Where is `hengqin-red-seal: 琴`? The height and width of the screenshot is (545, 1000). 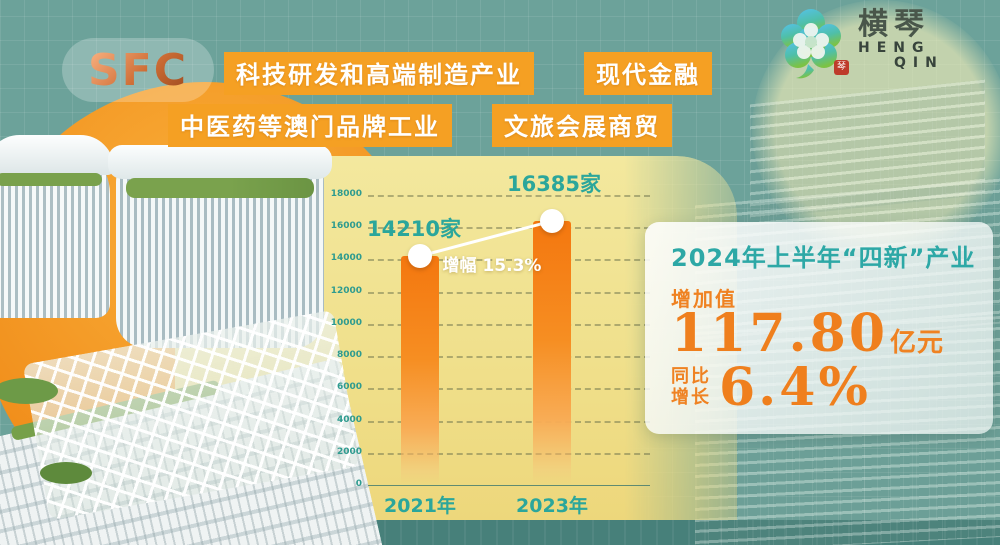 hengqin-red-seal: 琴 is located at coordinates (841, 67).